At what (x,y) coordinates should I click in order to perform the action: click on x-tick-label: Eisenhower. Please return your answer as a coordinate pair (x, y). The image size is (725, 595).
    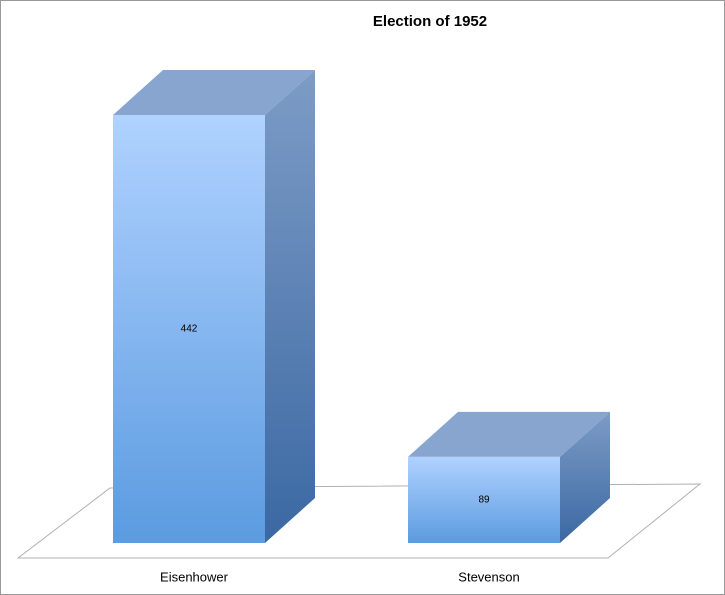
    Looking at the image, I should click on (194, 576).